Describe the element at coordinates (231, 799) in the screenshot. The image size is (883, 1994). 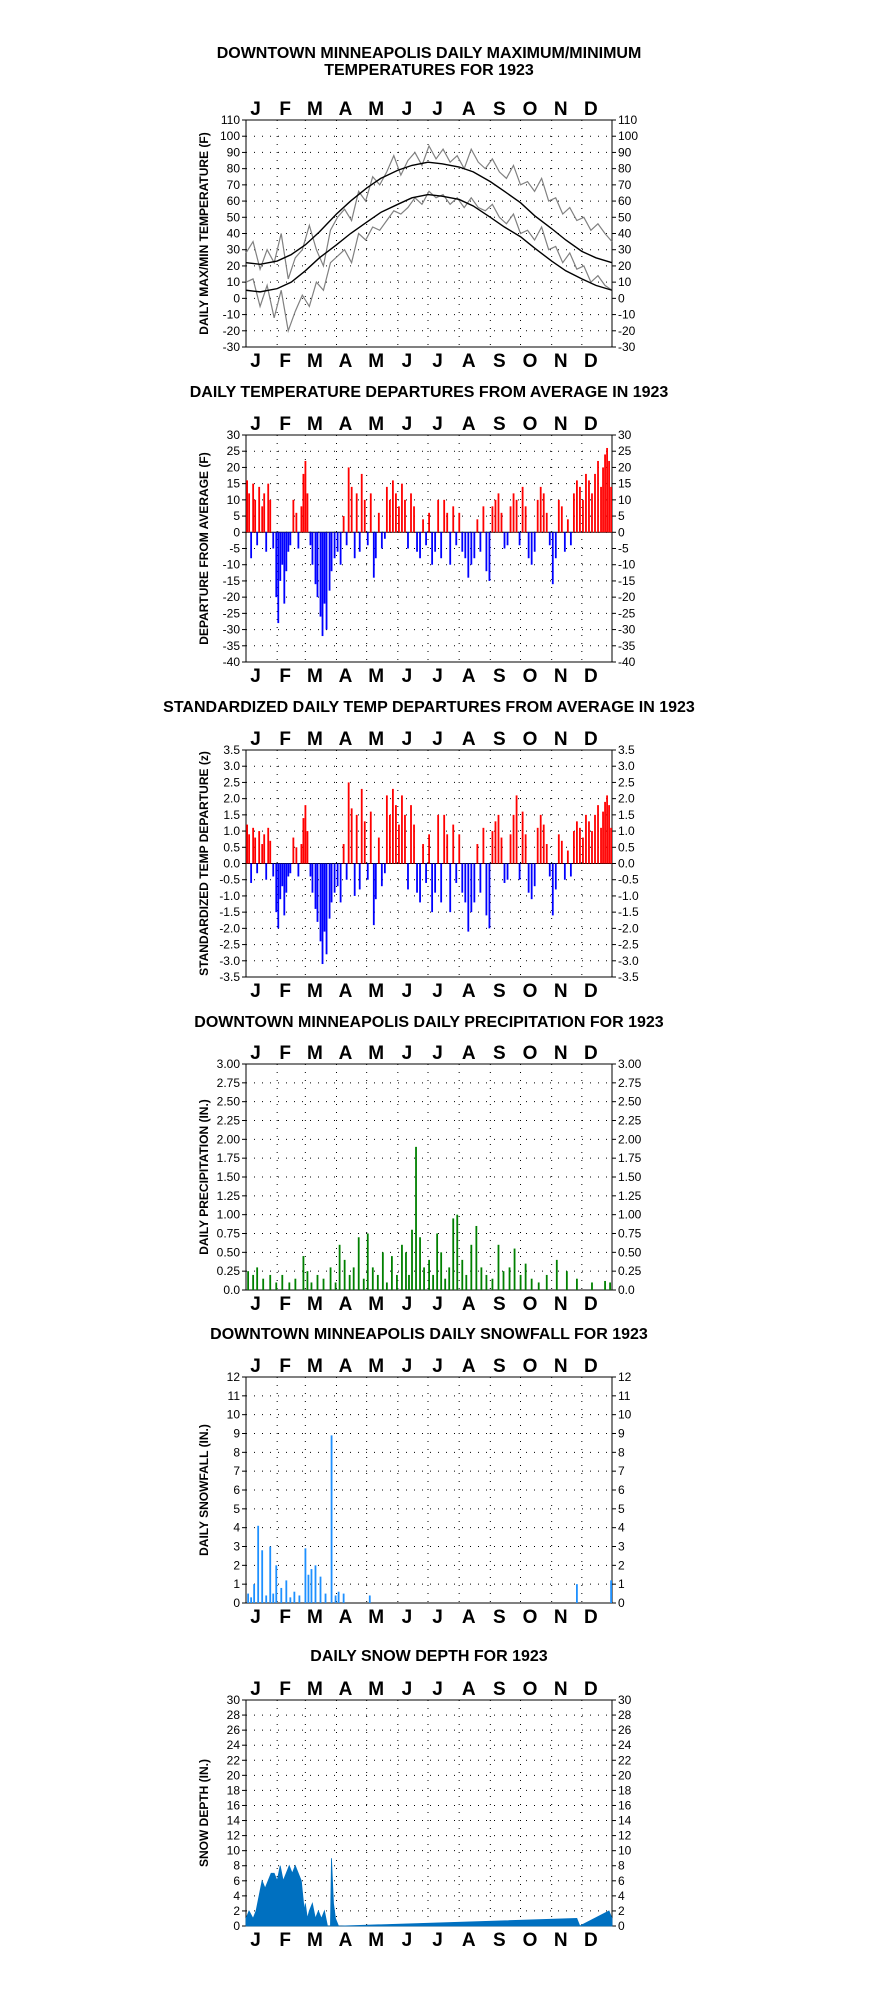
I see `y-tick-label-left: 2.0` at that location.